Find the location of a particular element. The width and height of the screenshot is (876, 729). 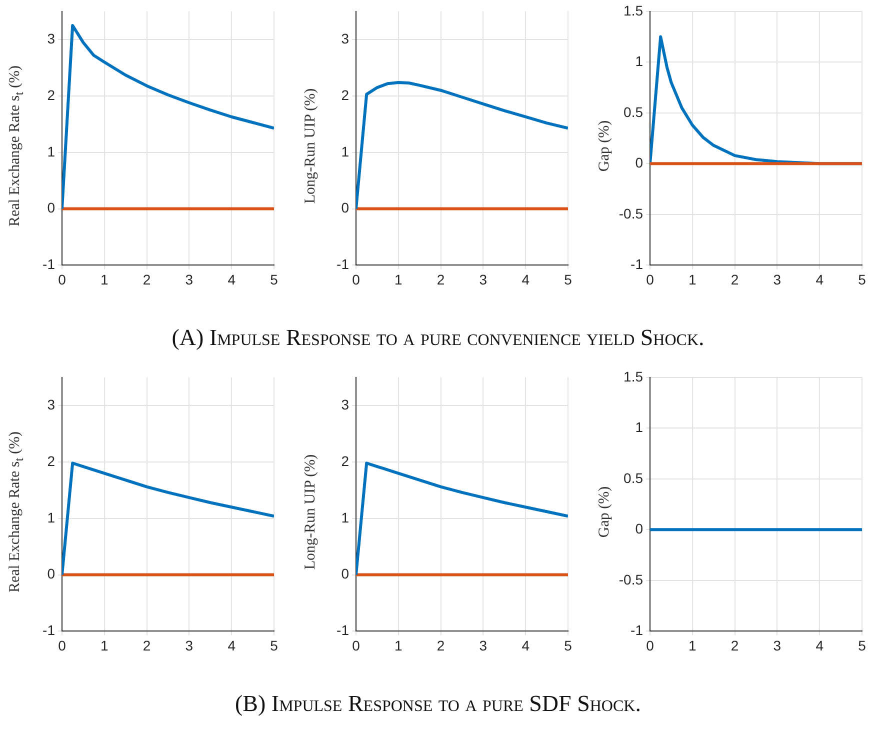

text: (B) Impulse Response to a pure SDF Shock. is located at coordinates (438, 704).